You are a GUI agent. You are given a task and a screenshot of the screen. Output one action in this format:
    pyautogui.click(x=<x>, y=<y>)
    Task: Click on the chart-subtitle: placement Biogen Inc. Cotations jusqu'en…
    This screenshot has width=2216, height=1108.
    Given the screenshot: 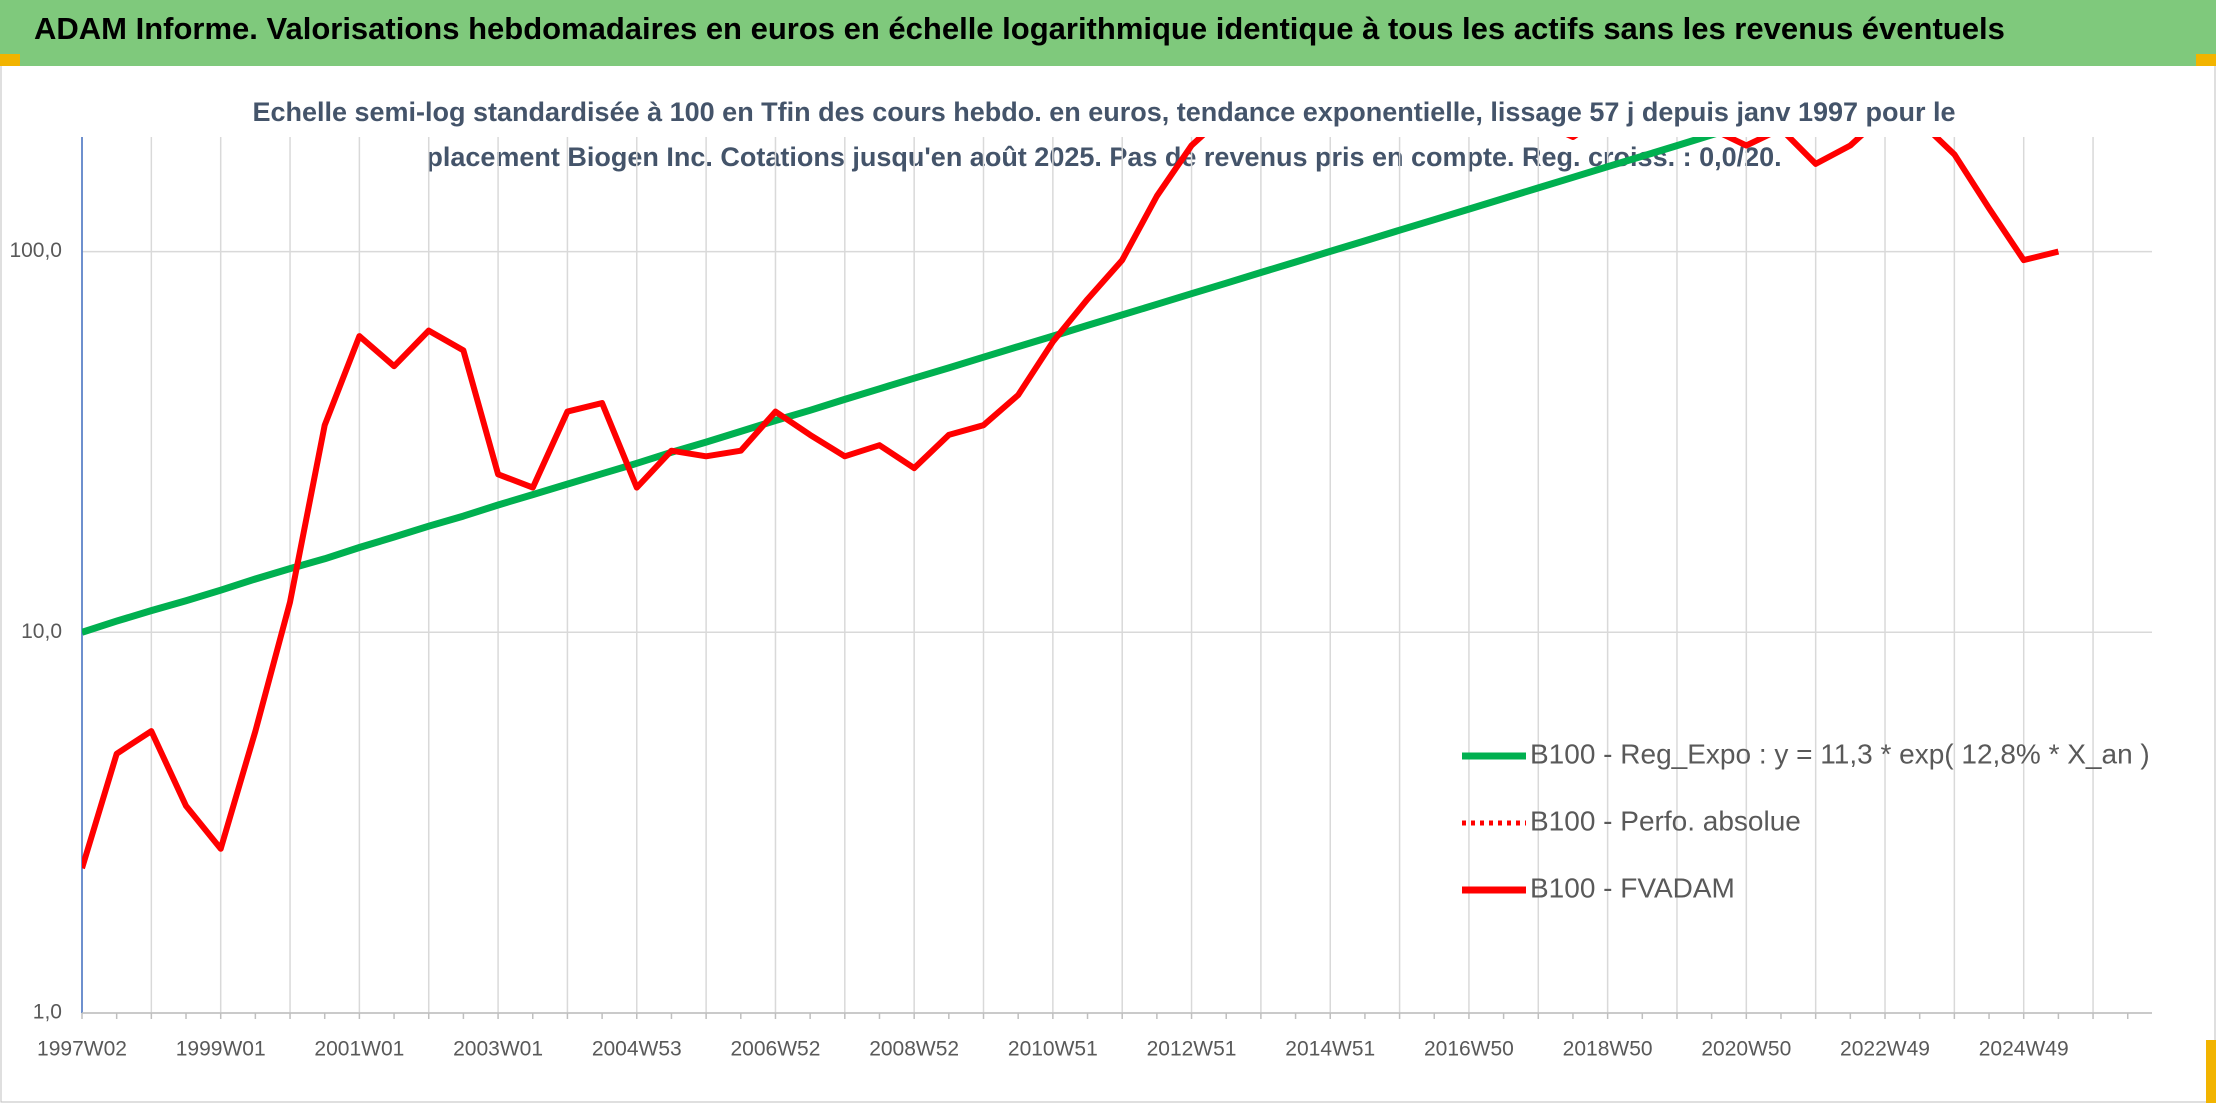 What is the action you would take?
    pyautogui.click(x=1103, y=157)
    